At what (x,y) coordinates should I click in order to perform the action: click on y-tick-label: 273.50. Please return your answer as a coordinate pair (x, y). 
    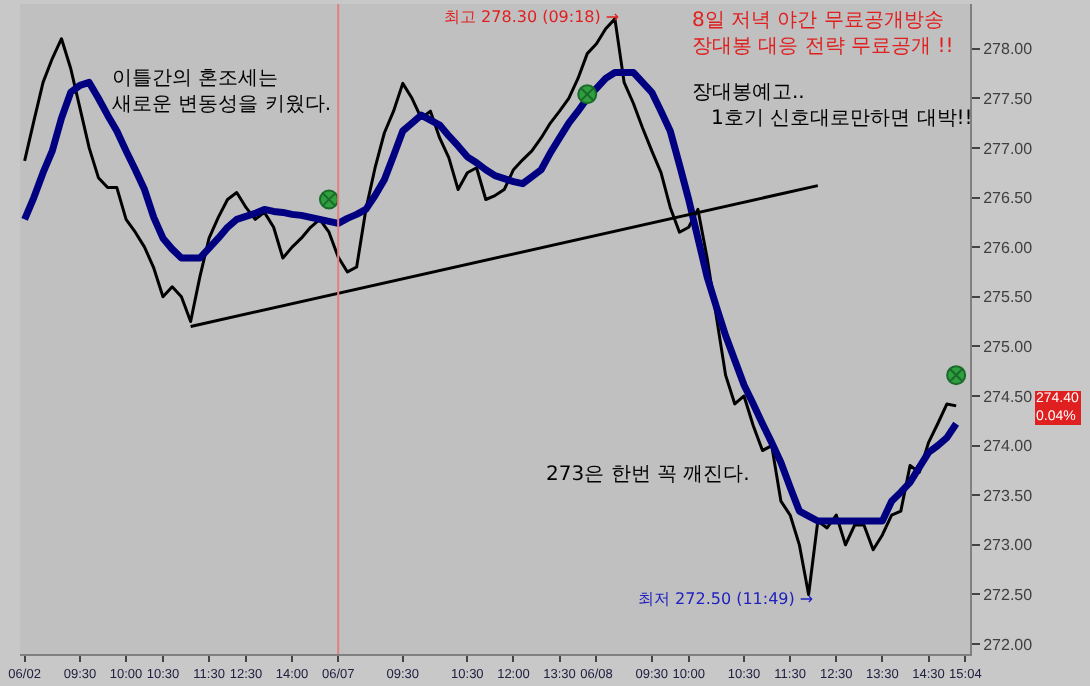
    Looking at the image, I should click on (1008, 495).